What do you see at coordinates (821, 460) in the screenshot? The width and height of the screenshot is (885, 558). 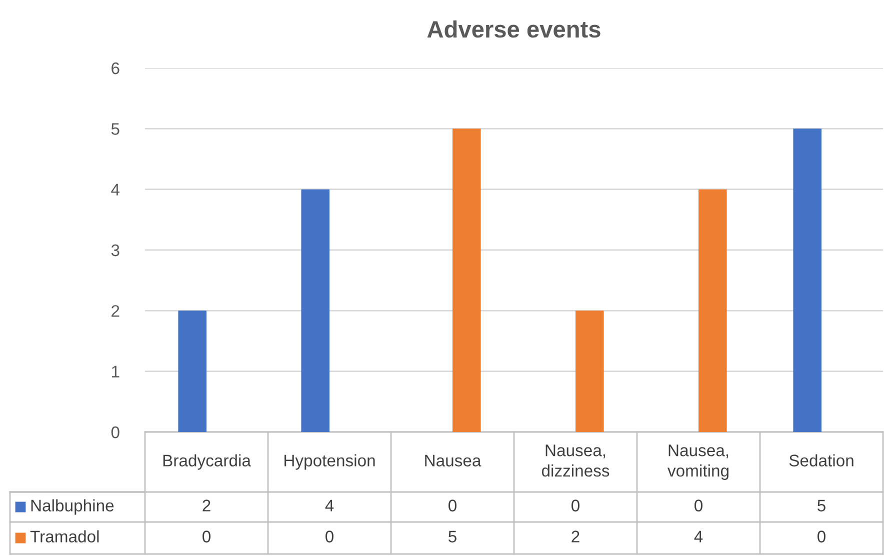 I see `x-tick-label: Sedation` at bounding box center [821, 460].